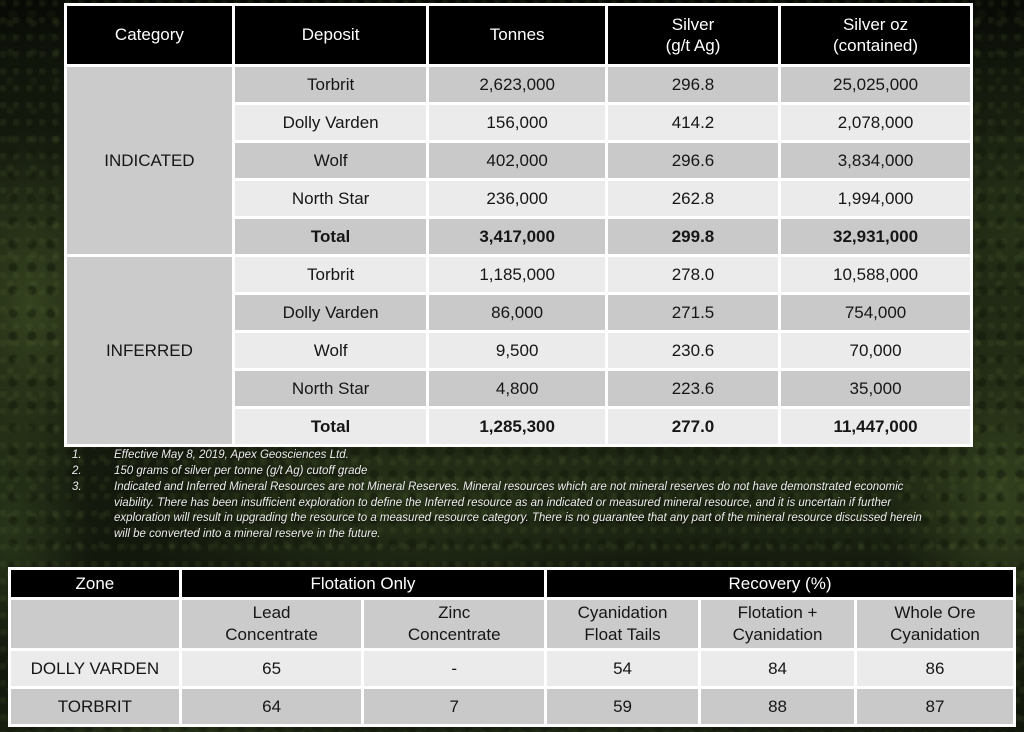  I want to click on sub-header-blank, so click(95, 624).